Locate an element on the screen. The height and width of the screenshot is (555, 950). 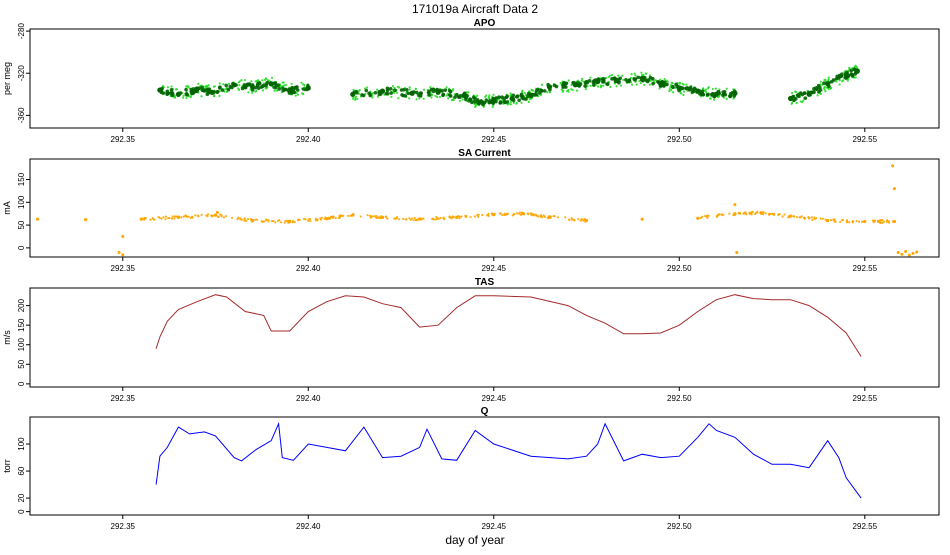
x-tick-label: 292.55 is located at coordinates (865, 526).